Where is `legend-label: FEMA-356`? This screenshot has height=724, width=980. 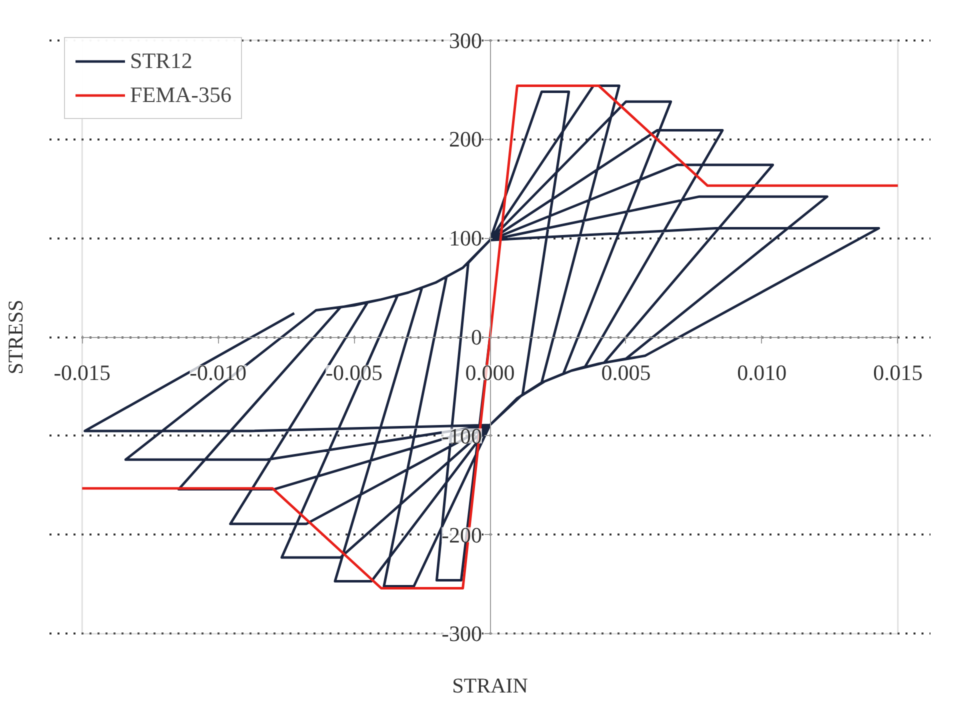
legend-label: FEMA-356 is located at coordinates (181, 95).